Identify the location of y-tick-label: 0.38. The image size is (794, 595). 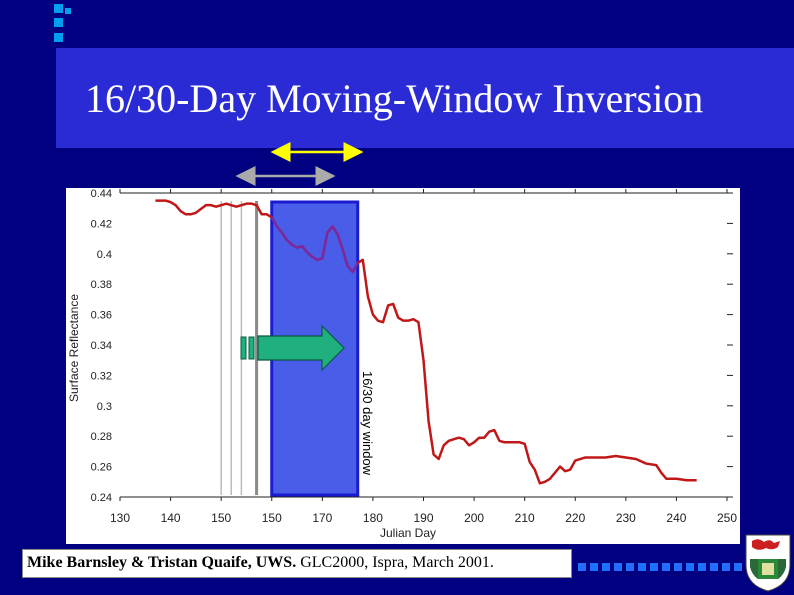
(101, 285).